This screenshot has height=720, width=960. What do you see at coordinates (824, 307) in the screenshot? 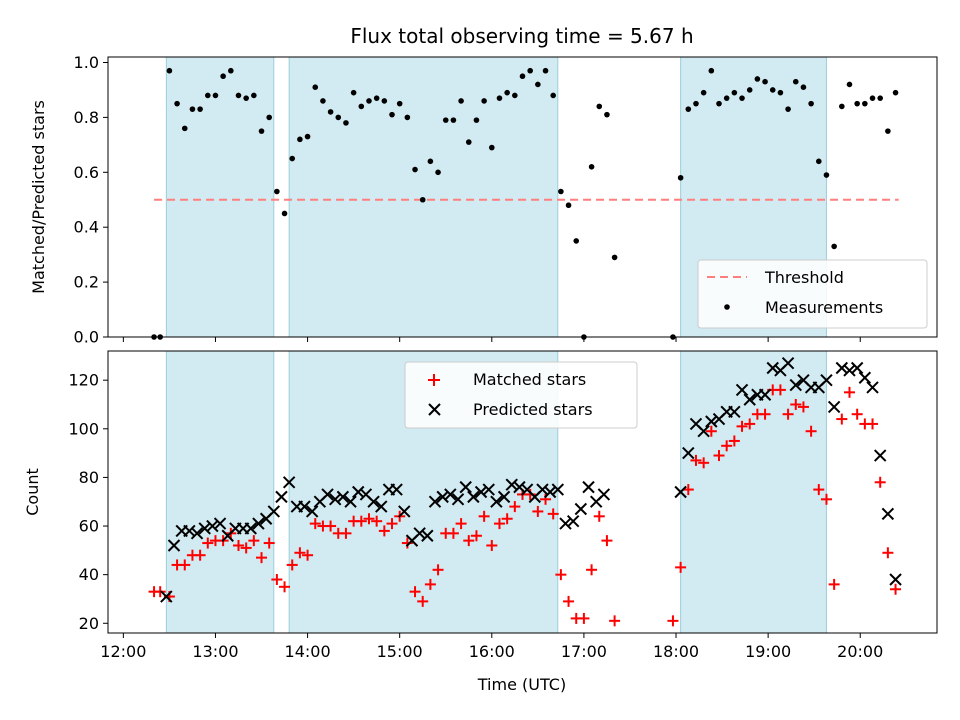
I see `legend-measurements-label: Measurements` at bounding box center [824, 307].